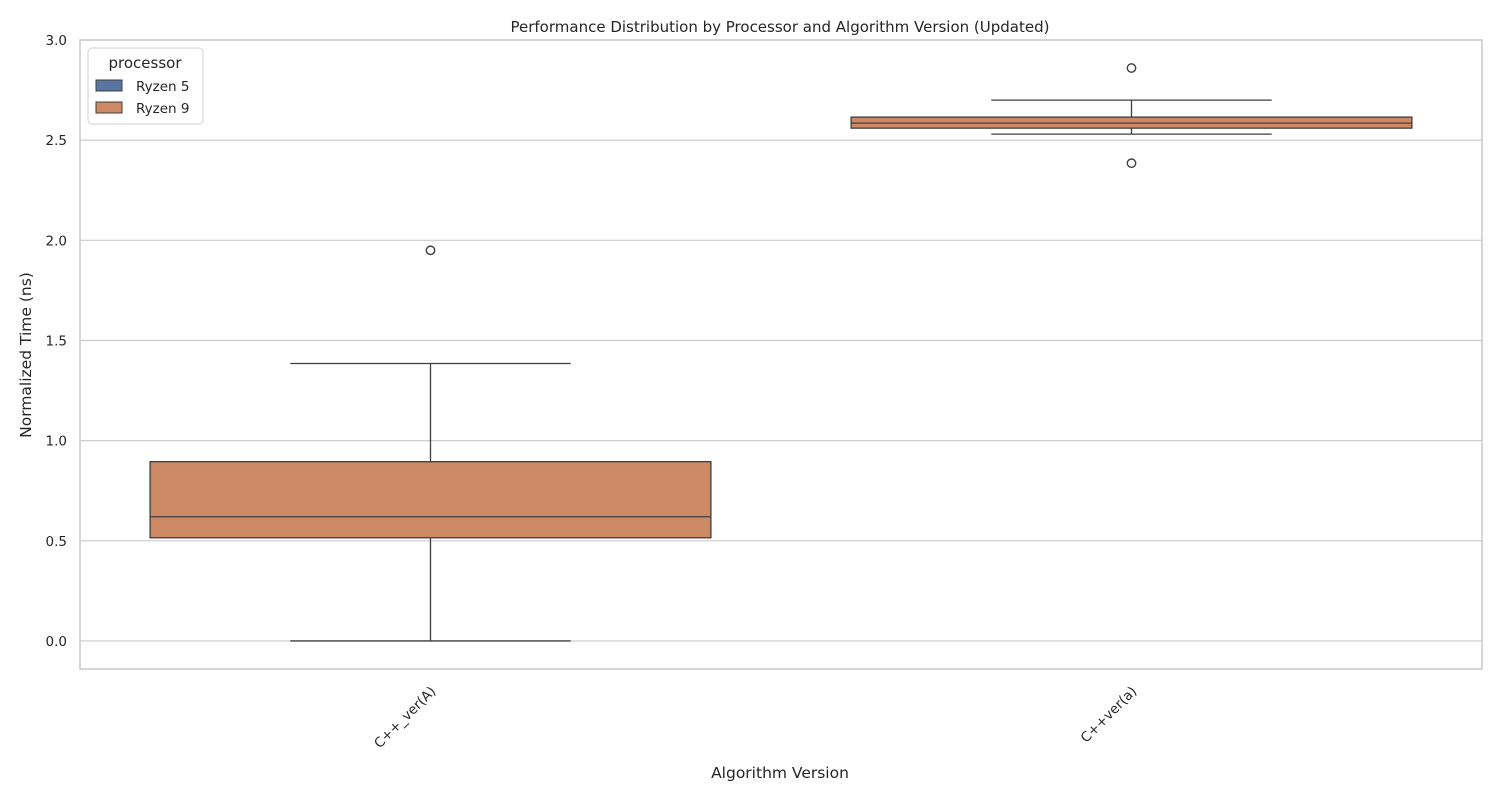 The image size is (1500, 804). What do you see at coordinates (56, 442) in the screenshot?
I see `y-tick-label: 1.0` at bounding box center [56, 442].